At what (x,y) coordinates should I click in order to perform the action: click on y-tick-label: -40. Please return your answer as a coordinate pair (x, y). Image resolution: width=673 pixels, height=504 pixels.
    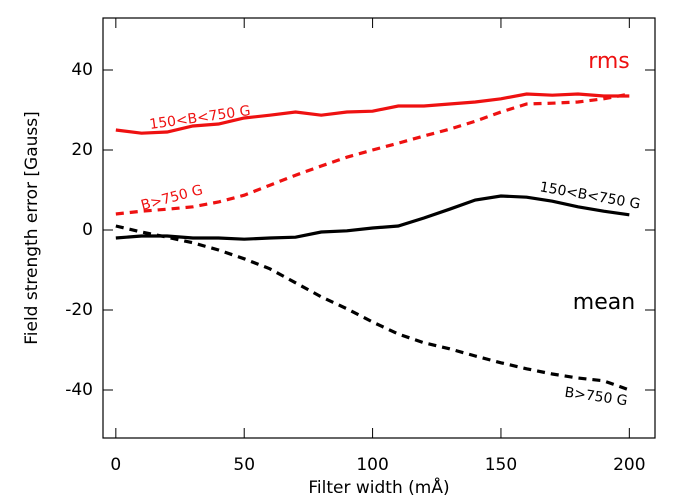
    Looking at the image, I should click on (79, 390).